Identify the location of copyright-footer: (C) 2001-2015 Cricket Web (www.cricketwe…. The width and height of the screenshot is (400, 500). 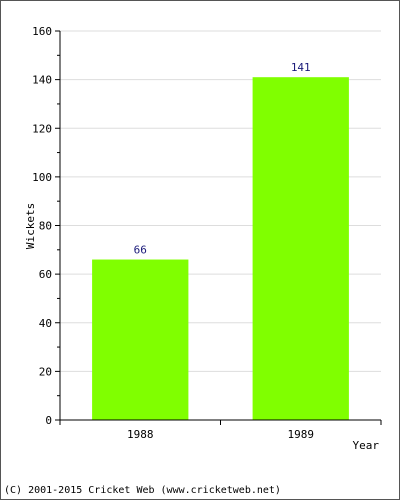
(142, 490).